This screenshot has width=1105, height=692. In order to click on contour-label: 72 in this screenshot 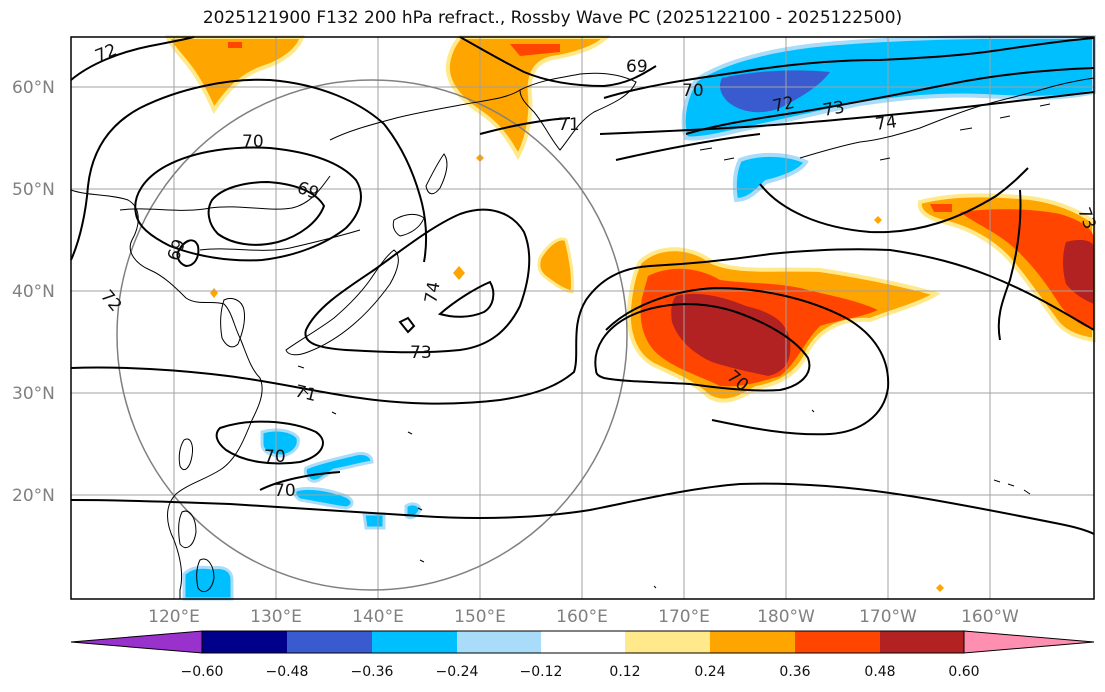, I will do `click(783, 105)`.